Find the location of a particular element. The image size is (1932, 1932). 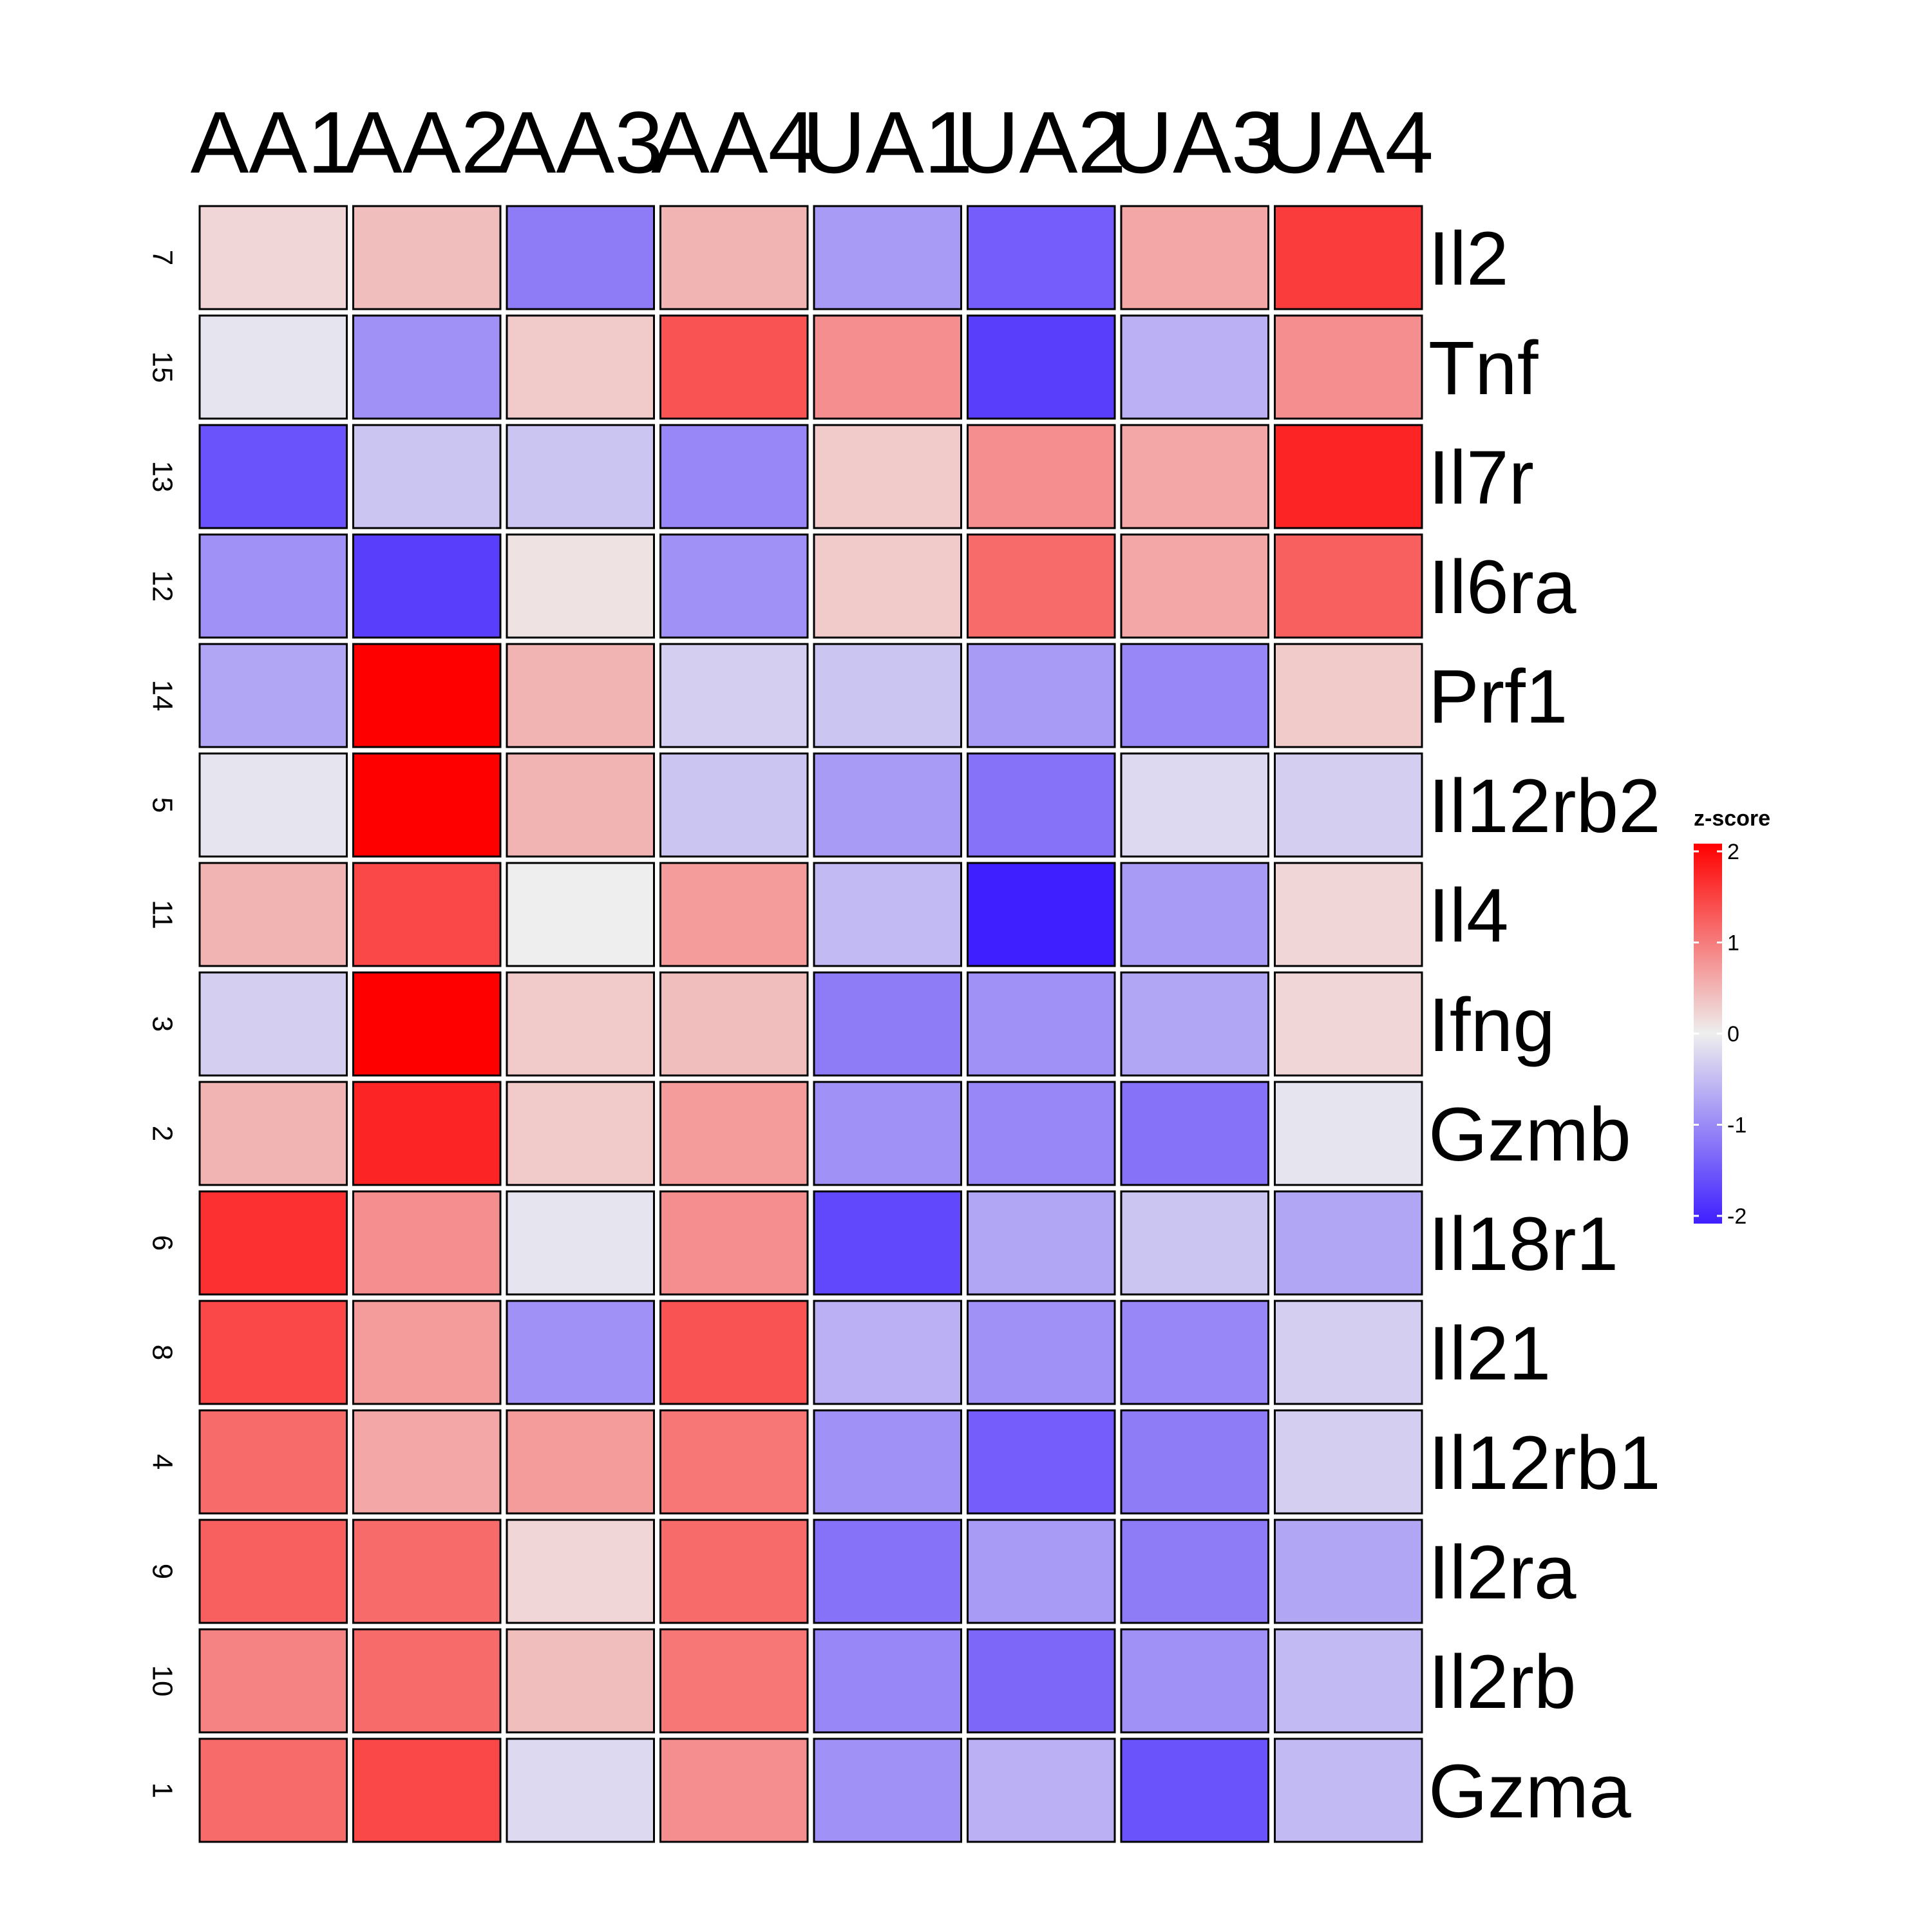

row-gene-label: Il2rb is located at coordinates (1502, 1682).